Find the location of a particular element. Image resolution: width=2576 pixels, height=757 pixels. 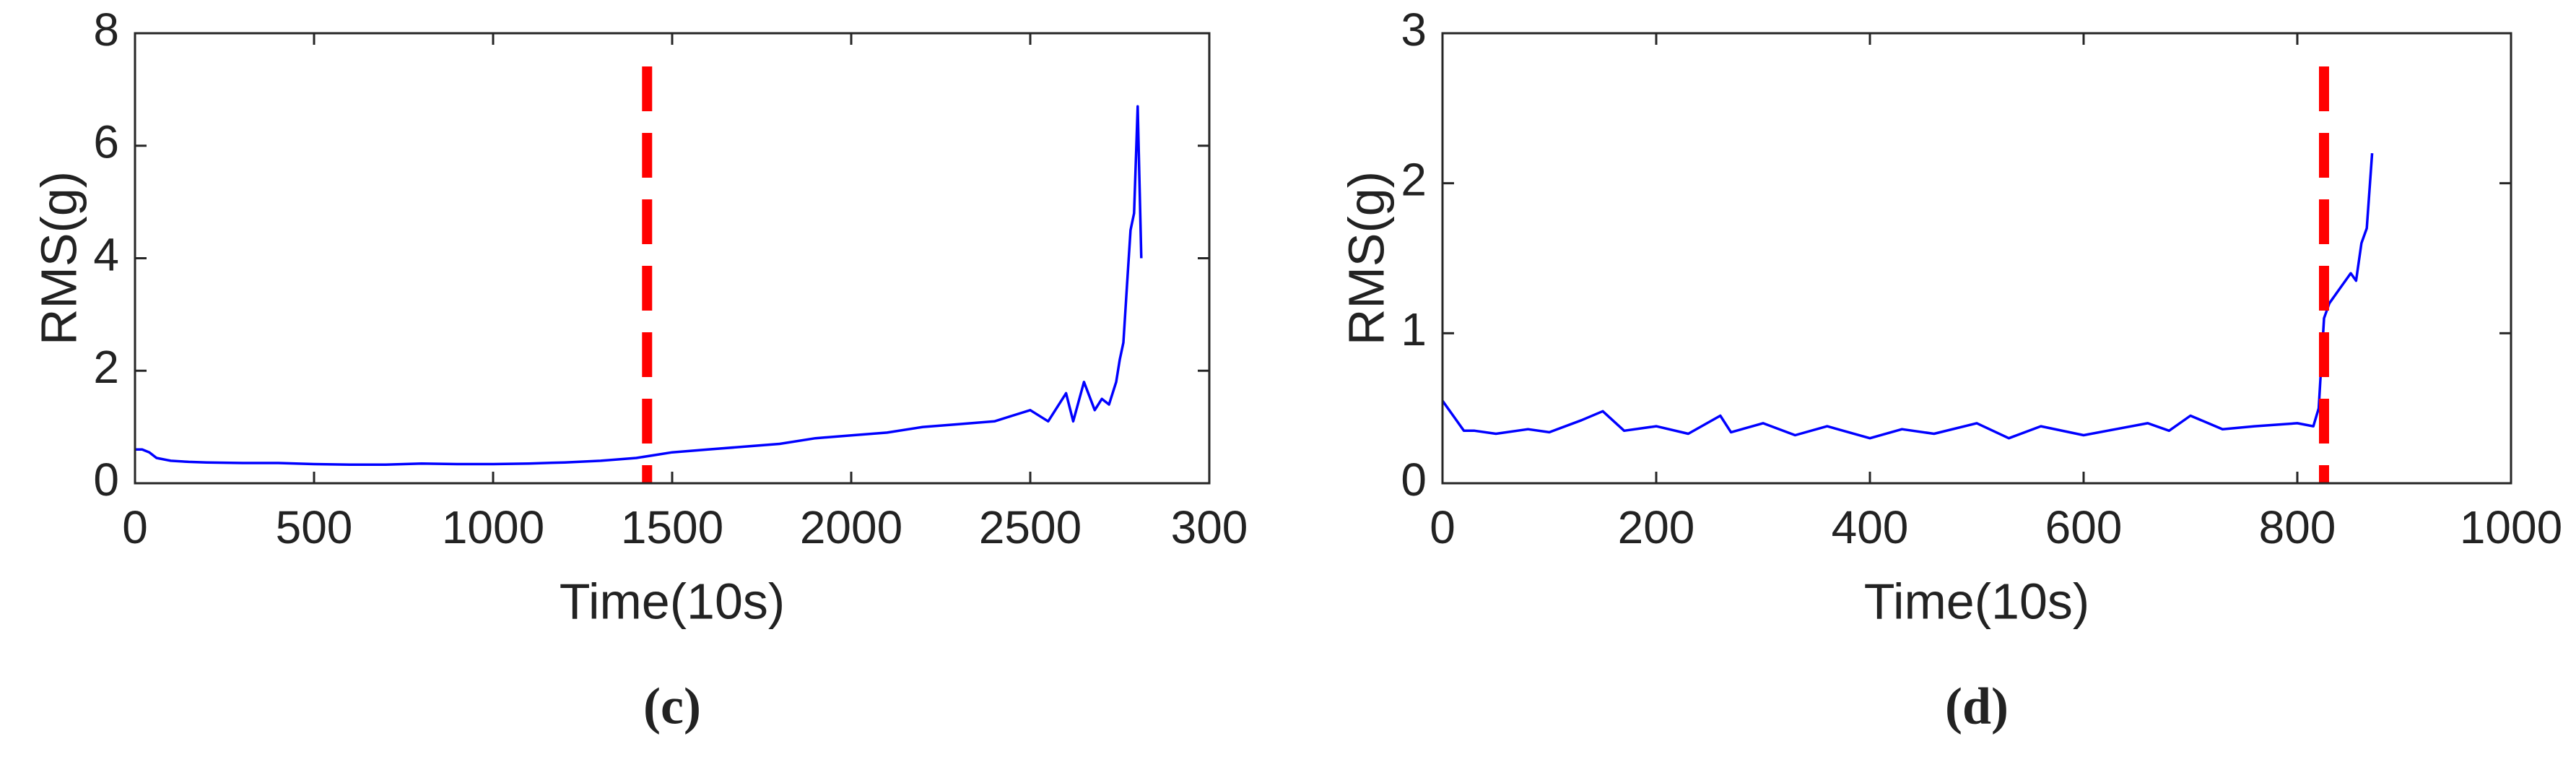

x-tick-label: 1500 is located at coordinates (672, 527).